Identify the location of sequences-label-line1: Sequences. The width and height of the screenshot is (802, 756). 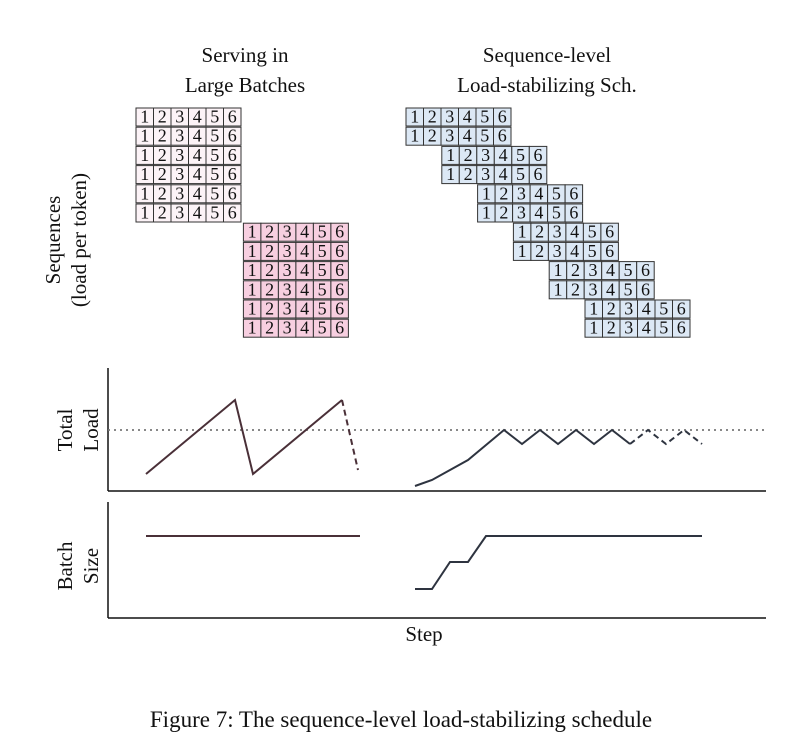
(53, 240).